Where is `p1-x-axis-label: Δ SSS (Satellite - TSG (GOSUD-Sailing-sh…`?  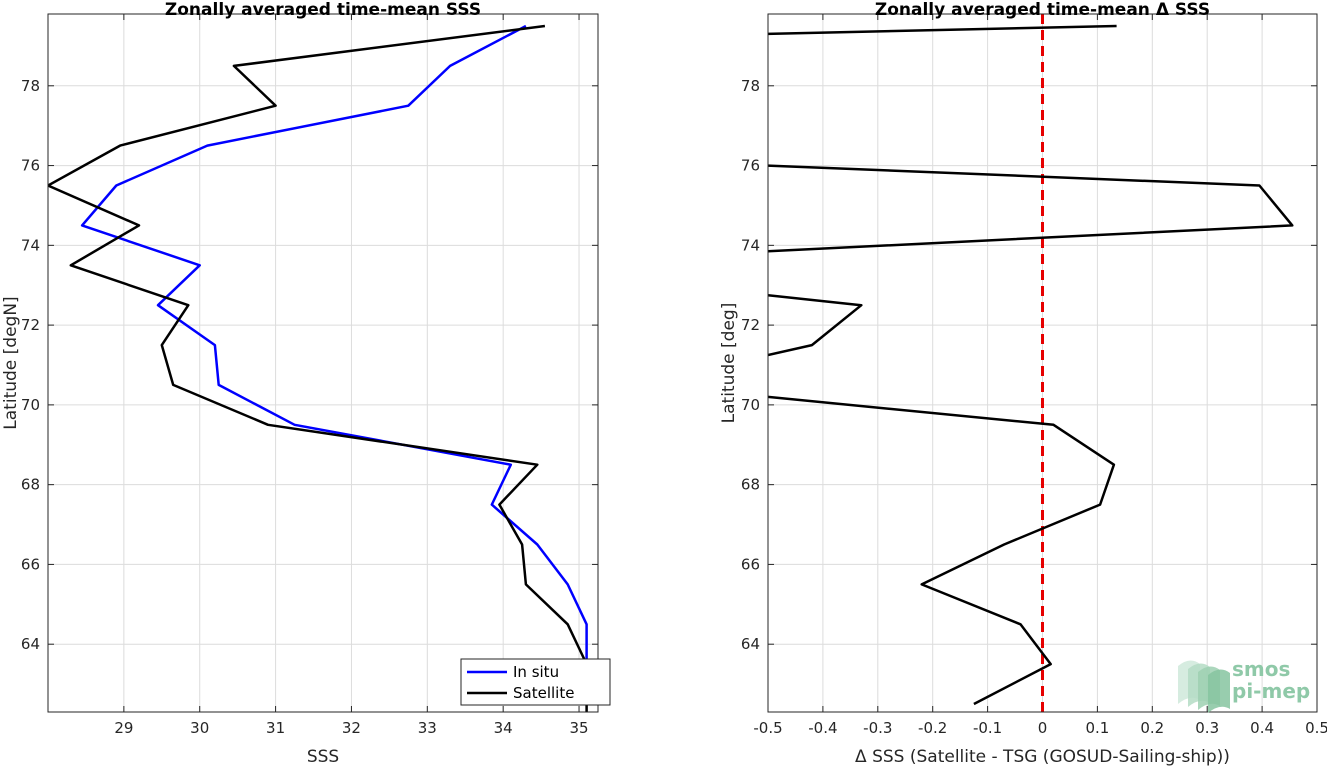 p1-x-axis-label: Δ SSS (Satellite - TSG (GOSUD-Sailing-sh… is located at coordinates (1042, 756).